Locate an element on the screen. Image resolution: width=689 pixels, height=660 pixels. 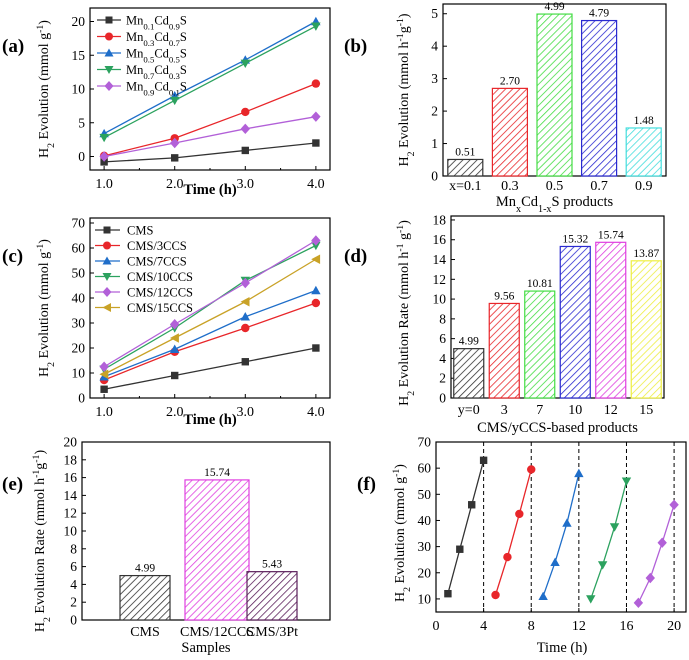
panel-e-ytick-label: 4 is located at coordinates (73, 584).